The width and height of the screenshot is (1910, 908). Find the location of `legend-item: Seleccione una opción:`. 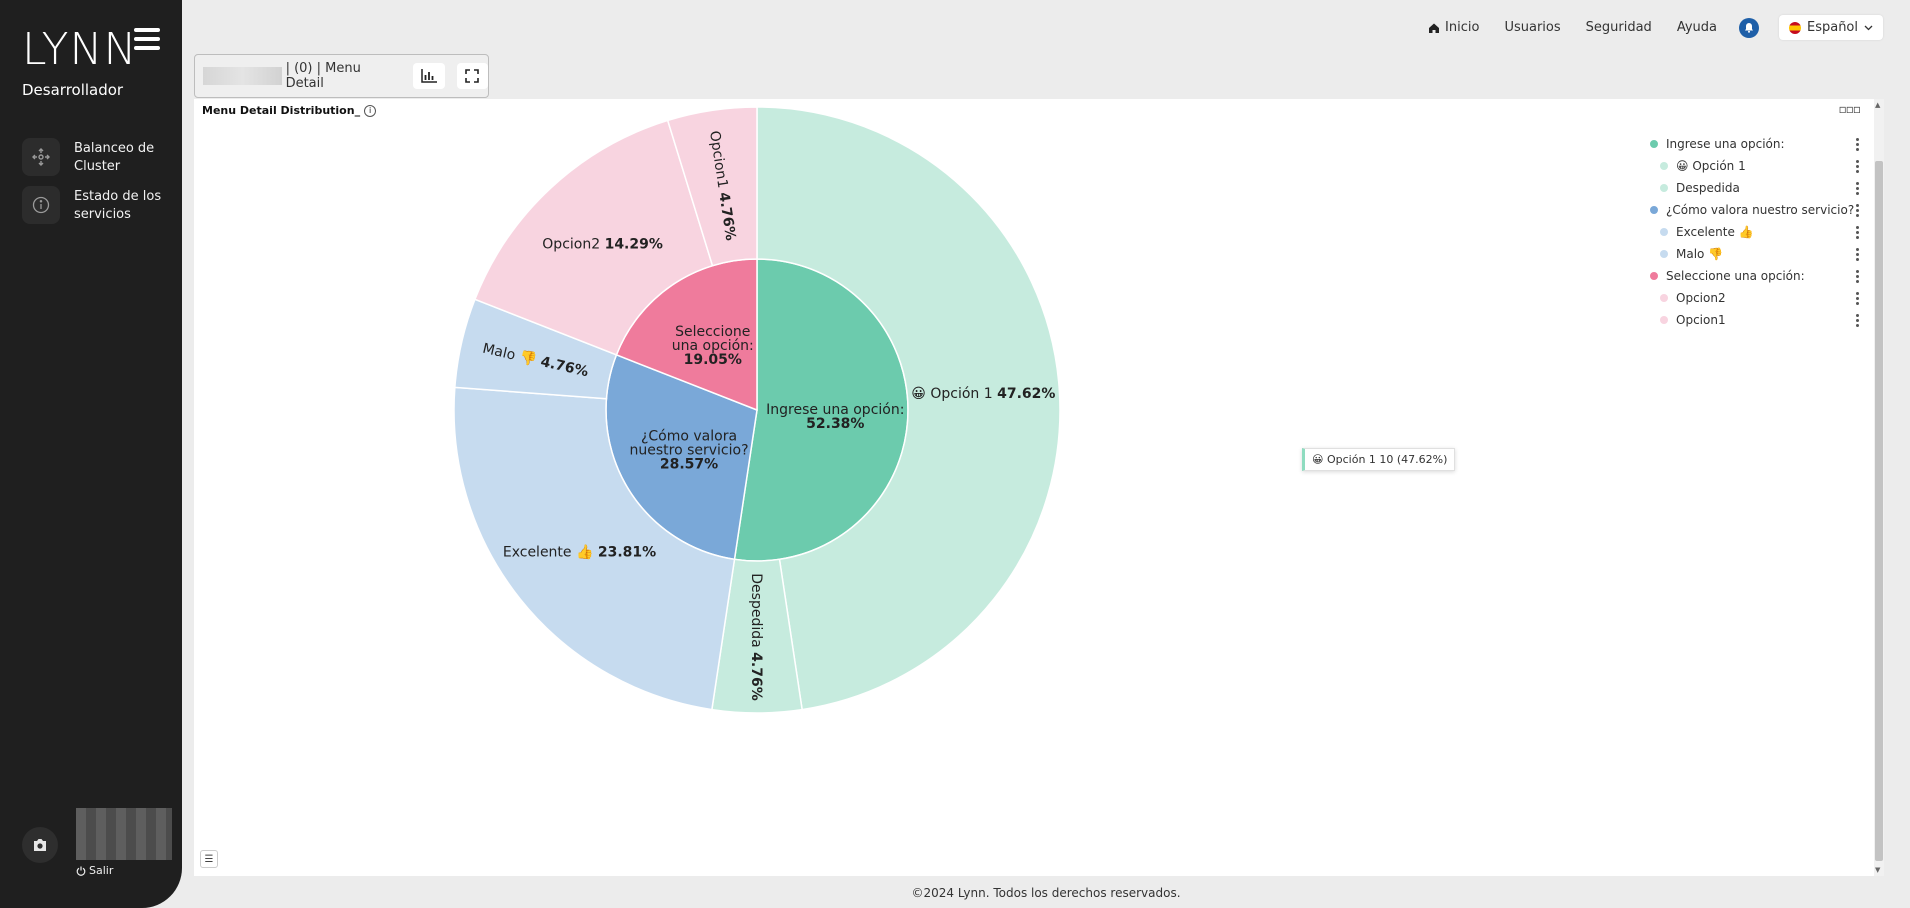

legend-item: Seleccione una opción: is located at coordinates (1755, 276).